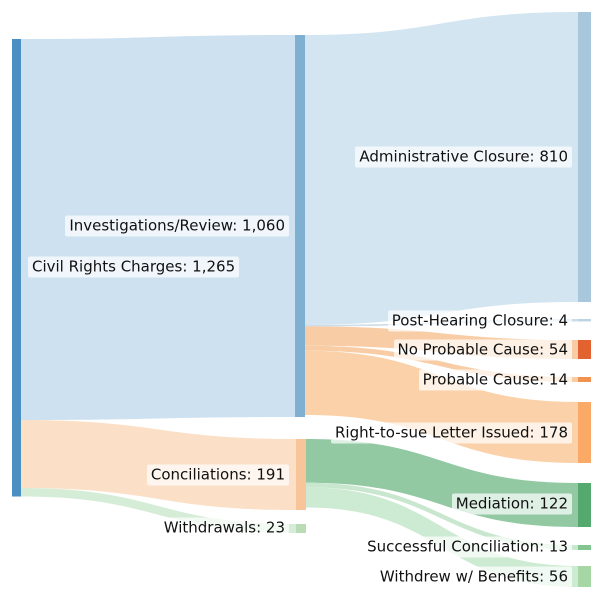 The image size is (600, 600). What do you see at coordinates (584, 349) in the screenshot?
I see `node-no-probable-cause` at bounding box center [584, 349].